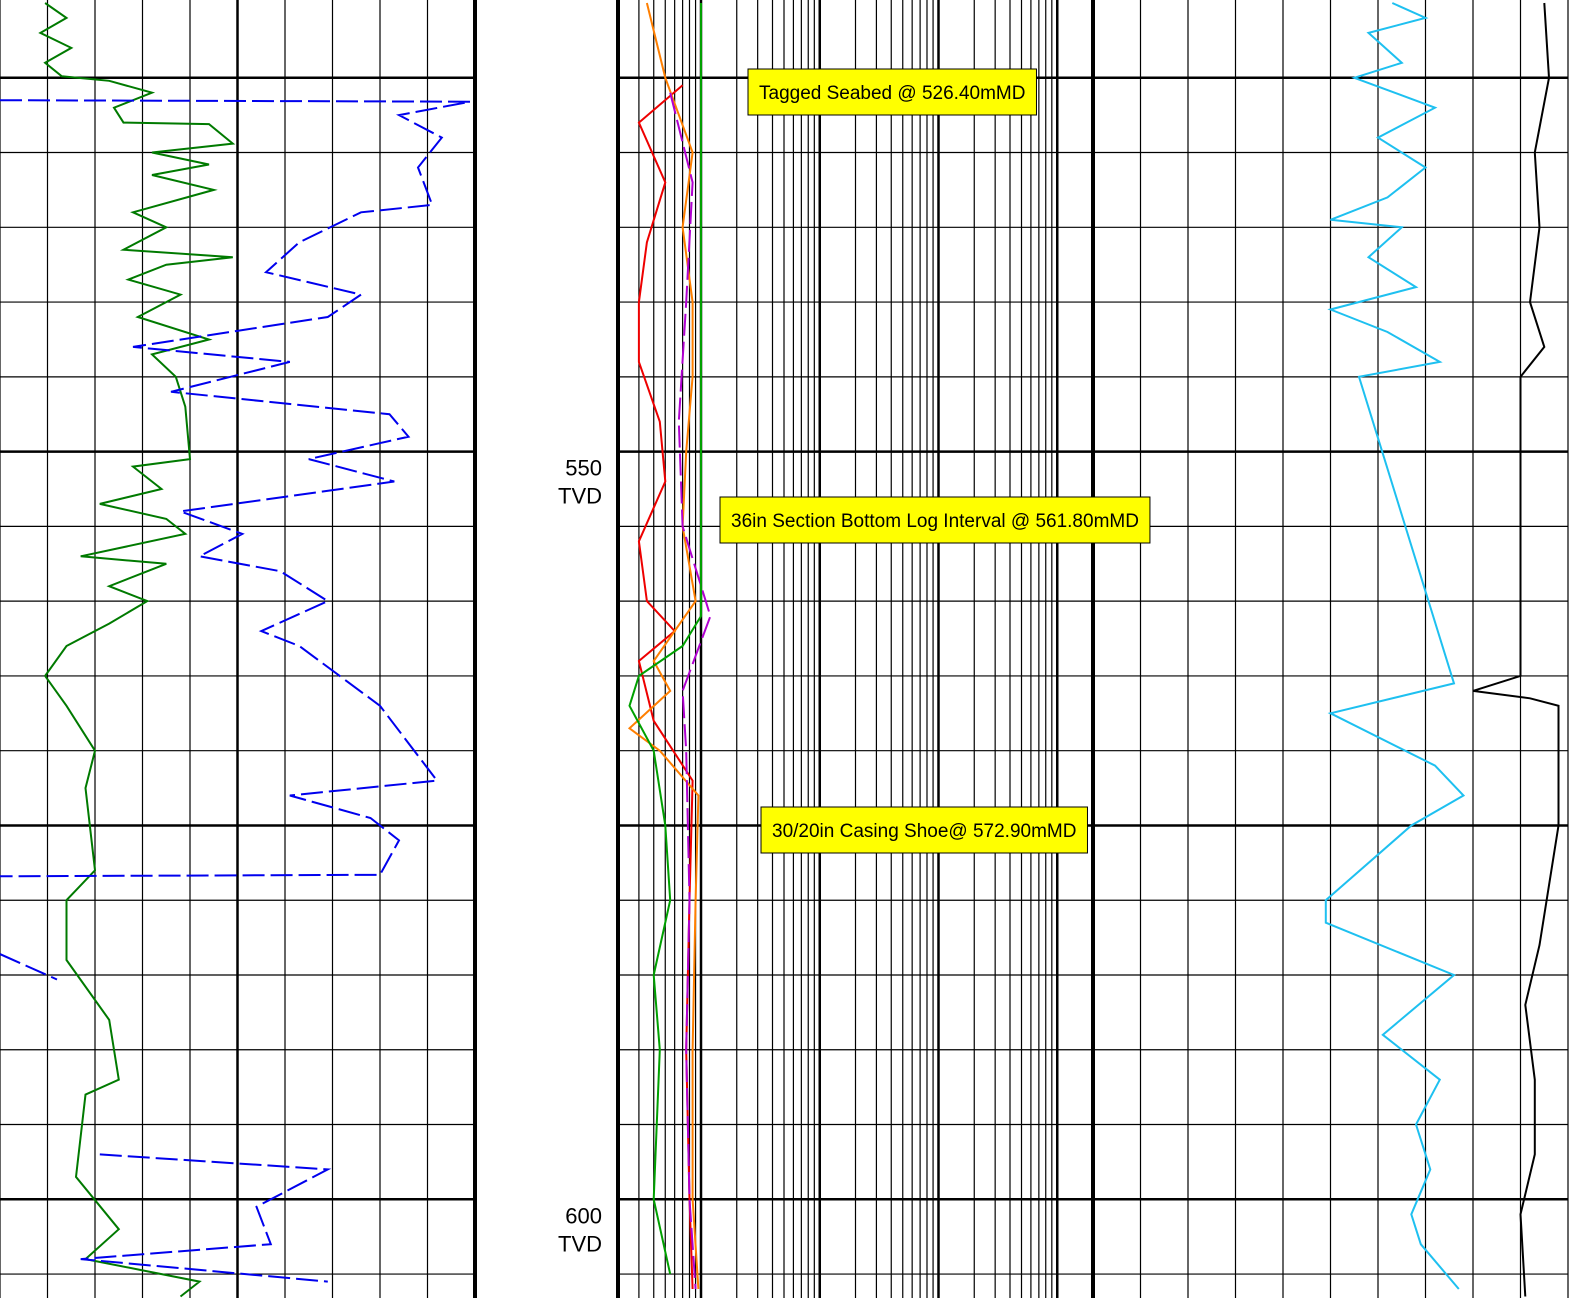 This screenshot has height=1310, width=1583. I want to click on annotation: Tagged Seabed @ 526.40mMD, so click(892, 92).